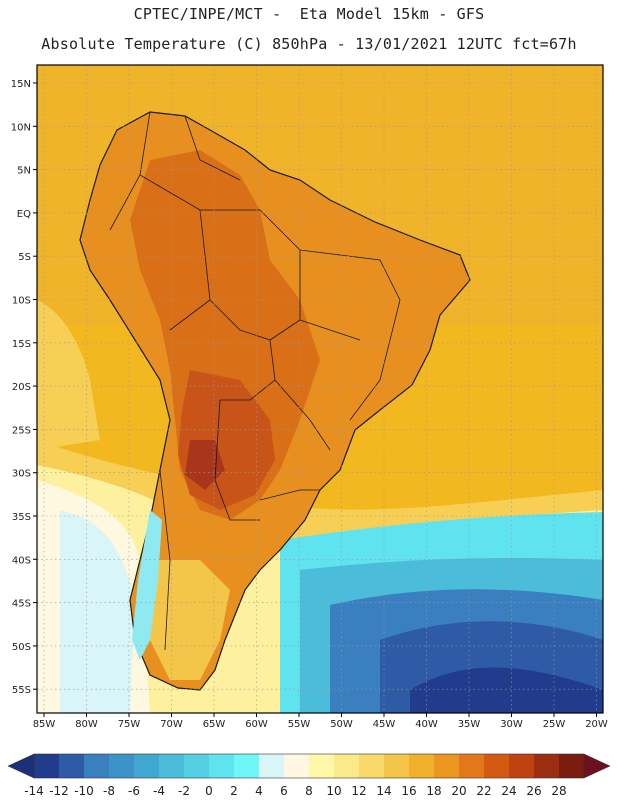  What do you see at coordinates (134, 791) in the screenshot?
I see `colorbar-label: -6` at bounding box center [134, 791].